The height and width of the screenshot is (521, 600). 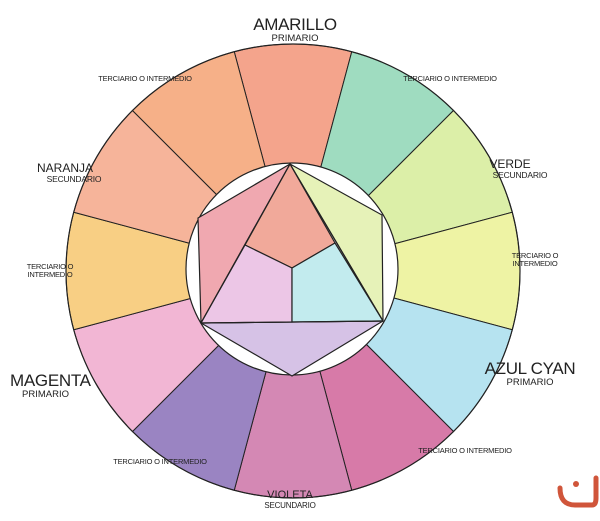 I want to click on label-azul-cyan: AZUL CYAN PRIMARIO, so click(x=530, y=374).